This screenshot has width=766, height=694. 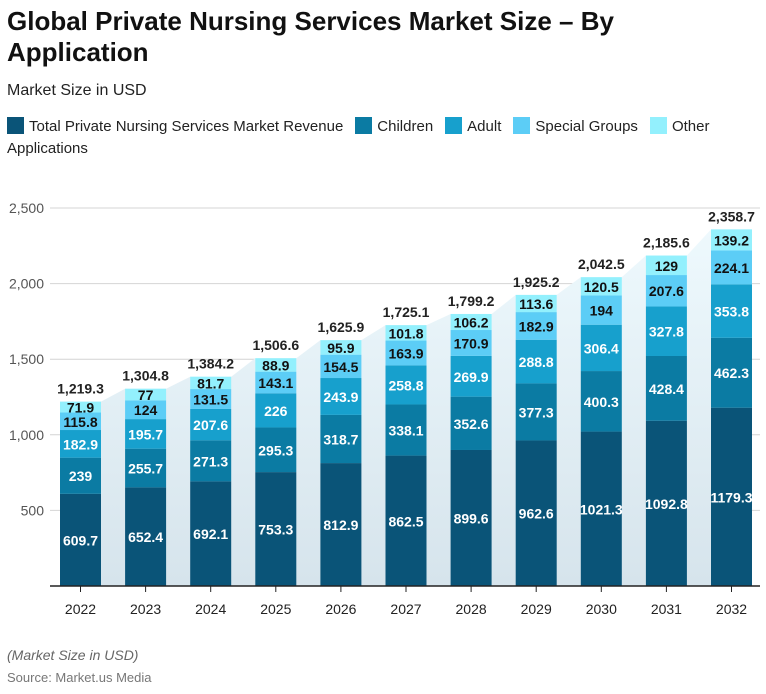 What do you see at coordinates (26, 435) in the screenshot?
I see `y-tick-label: 1,000` at bounding box center [26, 435].